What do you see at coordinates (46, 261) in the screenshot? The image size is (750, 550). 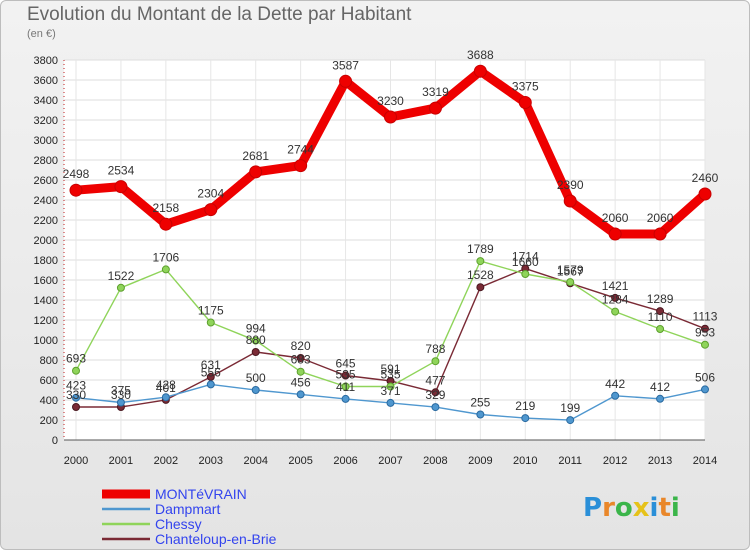 I see `y-tick-label: 1800` at bounding box center [46, 261].